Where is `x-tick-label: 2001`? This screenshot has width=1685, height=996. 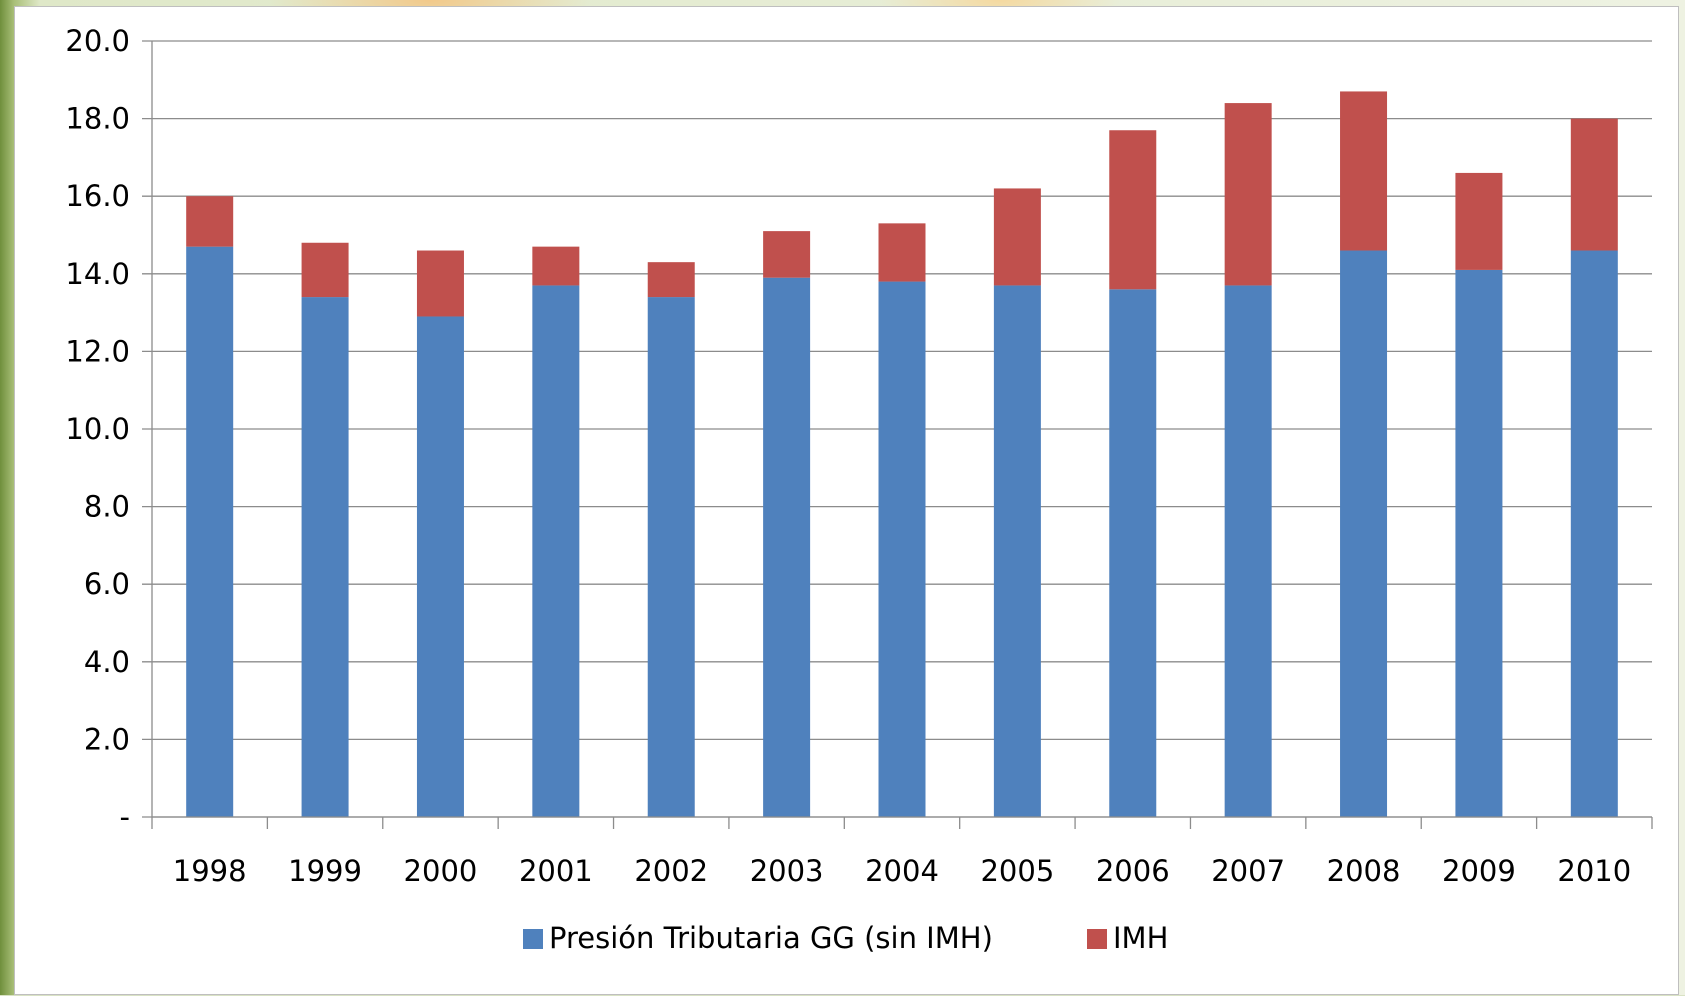
x-tick-label: 2001 is located at coordinates (556, 871).